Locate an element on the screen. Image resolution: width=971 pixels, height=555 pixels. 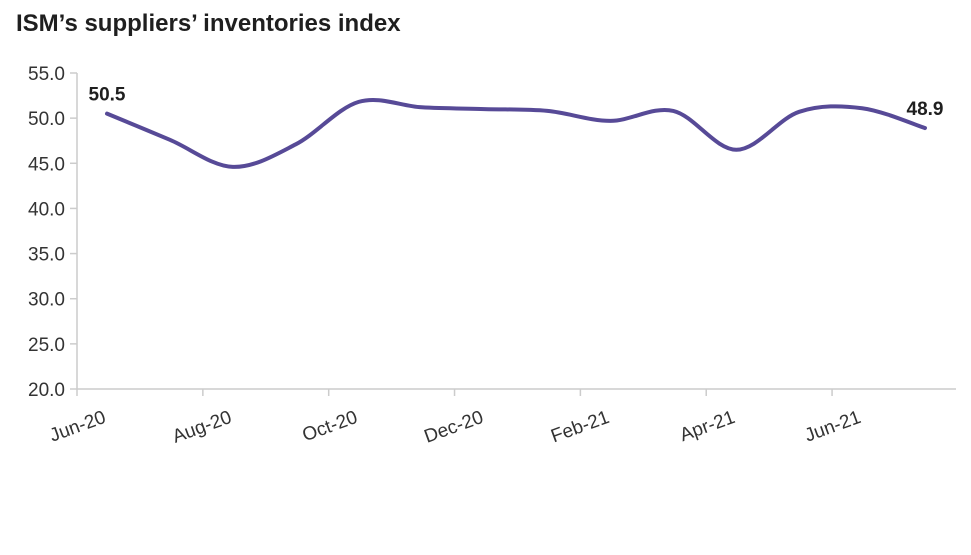
chart-title: ISM’s suppliers’ inventories index is located at coordinates (208, 23).